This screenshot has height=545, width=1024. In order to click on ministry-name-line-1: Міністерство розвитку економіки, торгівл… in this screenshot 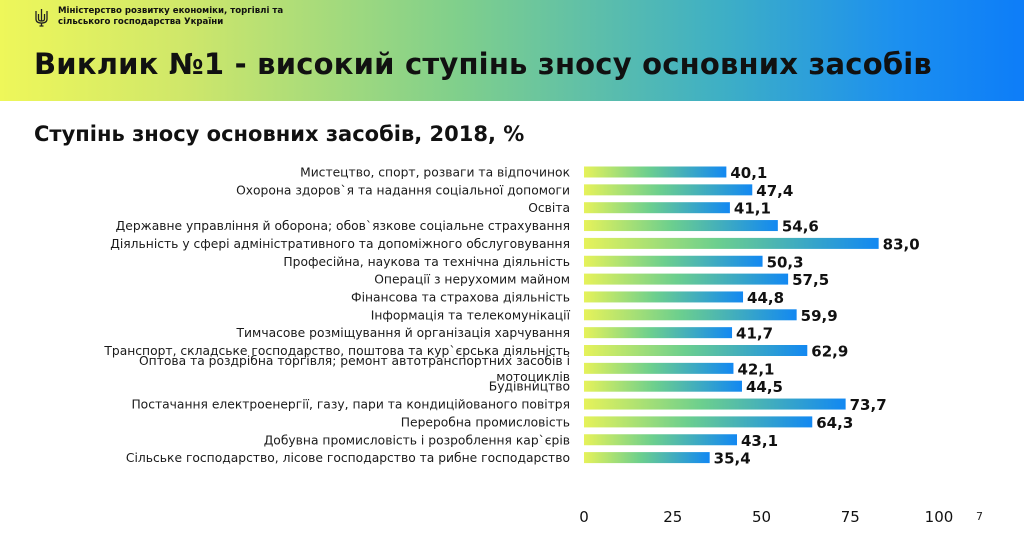, I will do `click(171, 11)`.